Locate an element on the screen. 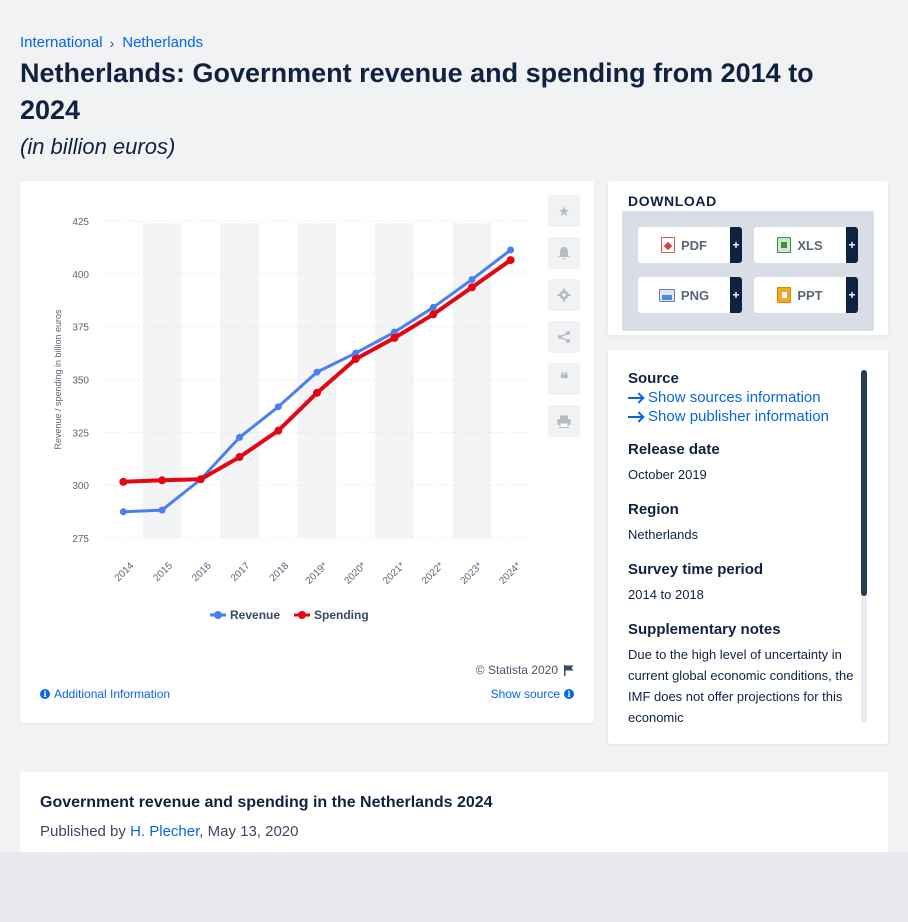 The height and width of the screenshot is (922, 908). download-png-button: PNG + is located at coordinates (690, 295).